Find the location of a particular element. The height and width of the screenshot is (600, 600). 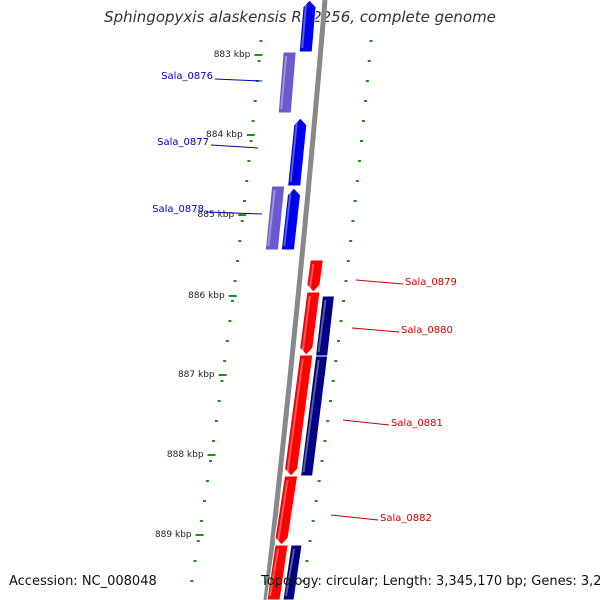

tick-label: 883 kbp is located at coordinates (232, 55).